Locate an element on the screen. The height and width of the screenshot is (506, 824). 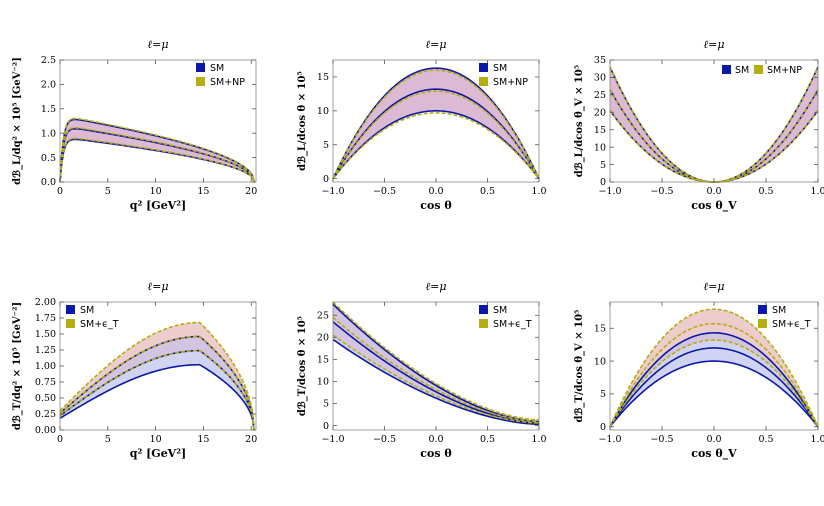
legend: SM SM+NP is located at coordinates (762, 70).